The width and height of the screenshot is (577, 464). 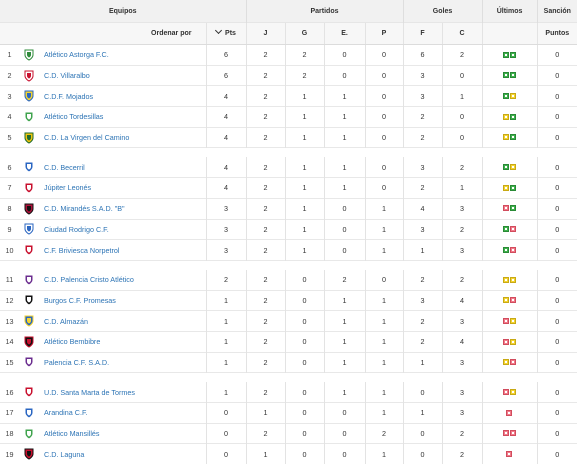 I want to click on c-cell: 2, so click(x=462, y=167).